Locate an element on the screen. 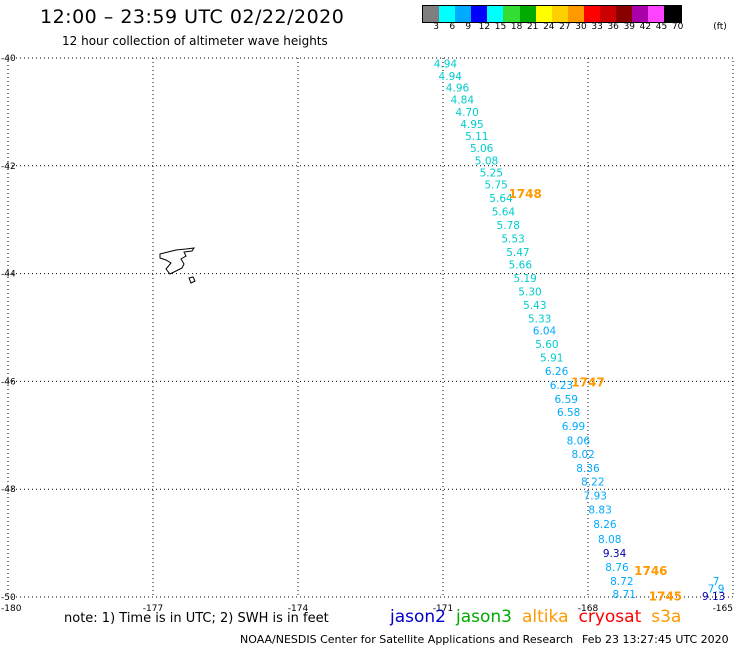  satellite-legend-item: cryosat is located at coordinates (610, 617).